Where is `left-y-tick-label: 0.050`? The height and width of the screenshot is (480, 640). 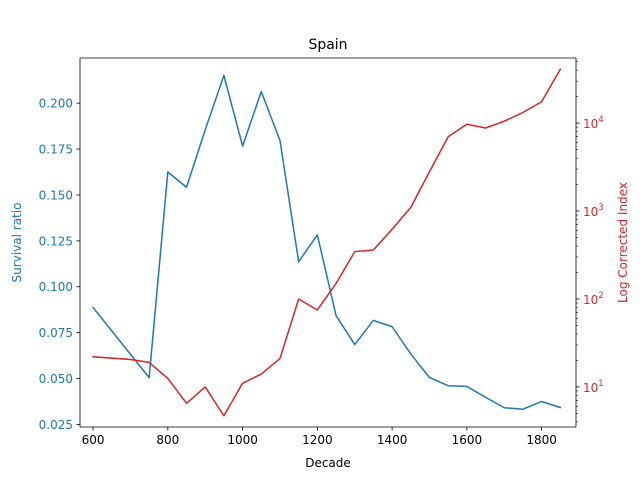 left-y-tick-label: 0.050 is located at coordinates (56, 379).